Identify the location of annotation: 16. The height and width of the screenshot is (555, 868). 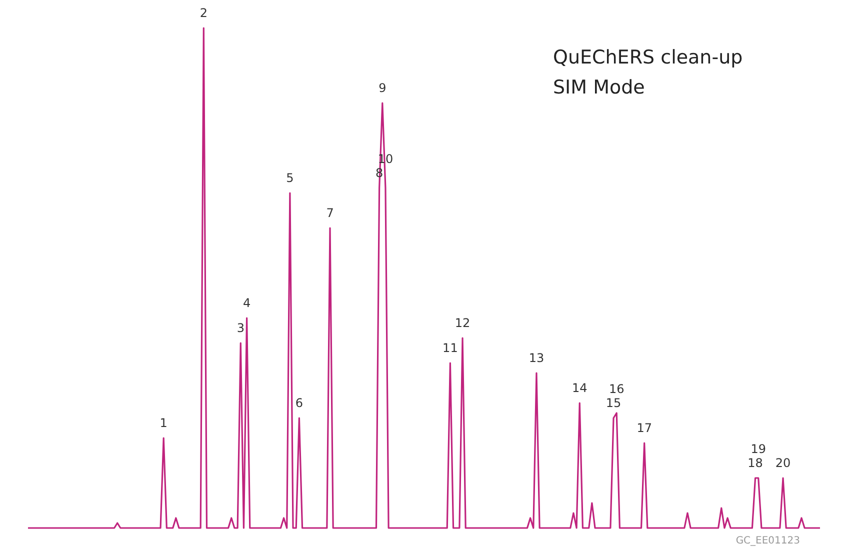
(616, 389).